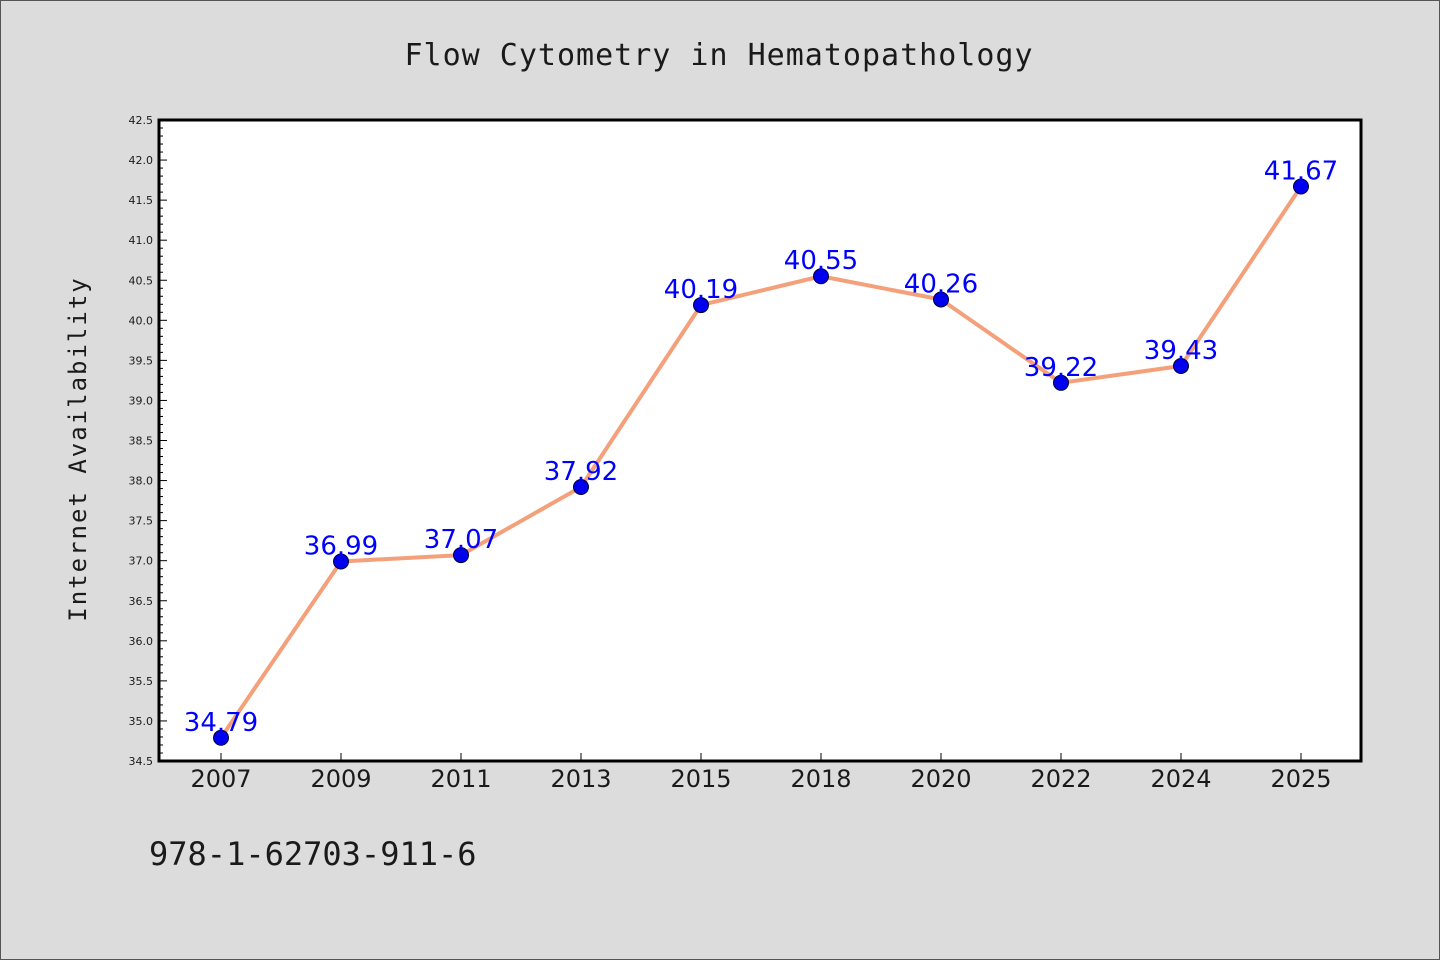 The image size is (1440, 960). Describe the element at coordinates (141, 721) in the screenshot. I see `y-tick-label: 35.0` at that location.